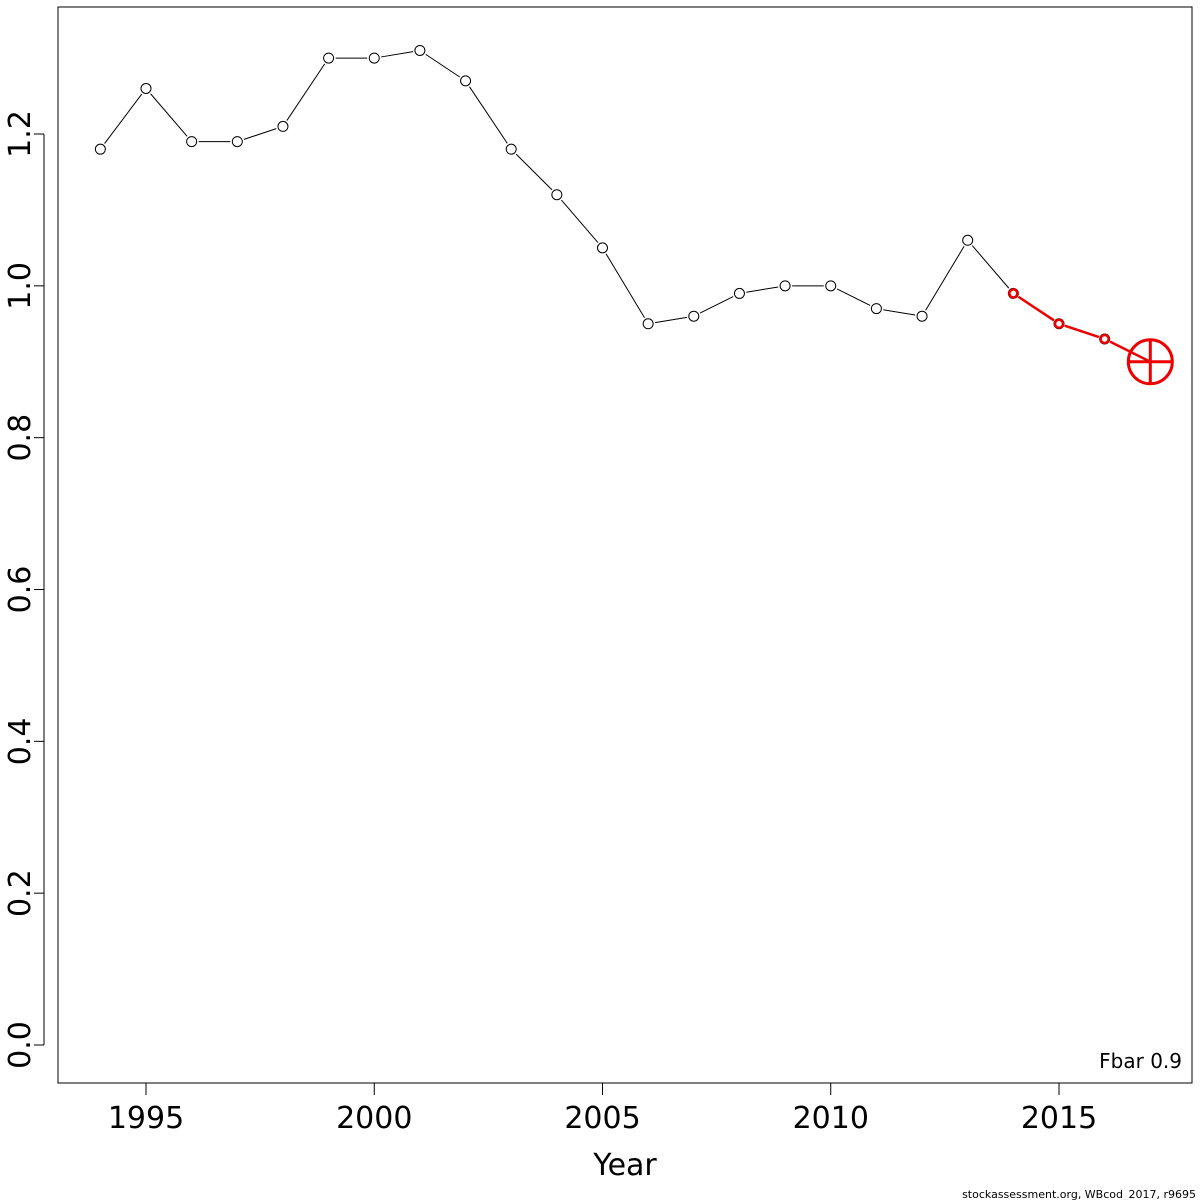 The image size is (1200, 1200). What do you see at coordinates (831, 1118) in the screenshot?
I see `x-tick-label: 2010` at bounding box center [831, 1118].